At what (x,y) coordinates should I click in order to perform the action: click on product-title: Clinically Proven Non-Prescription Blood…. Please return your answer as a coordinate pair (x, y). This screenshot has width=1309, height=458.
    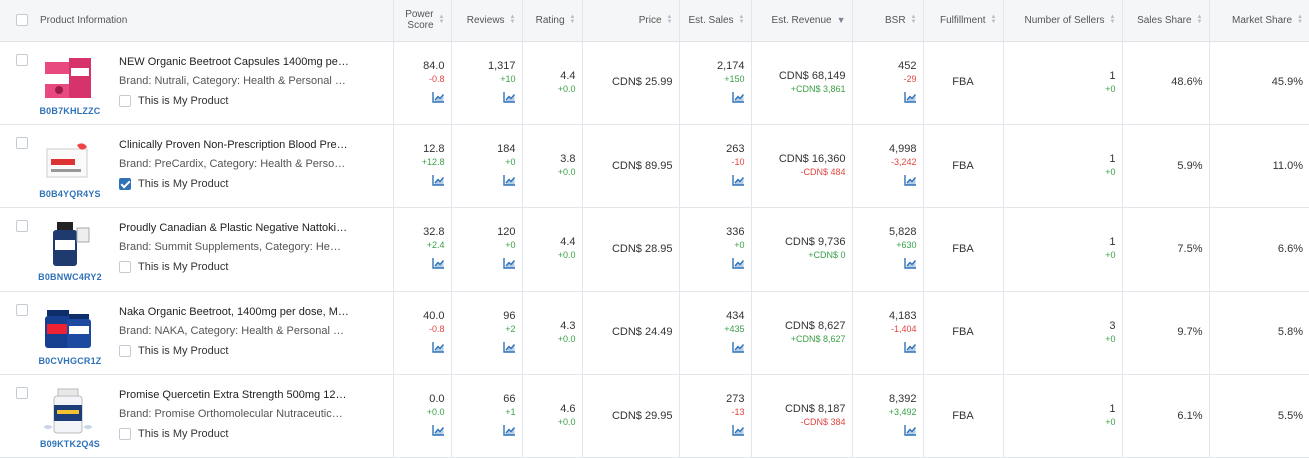
    Looking at the image, I should click on (234, 144).